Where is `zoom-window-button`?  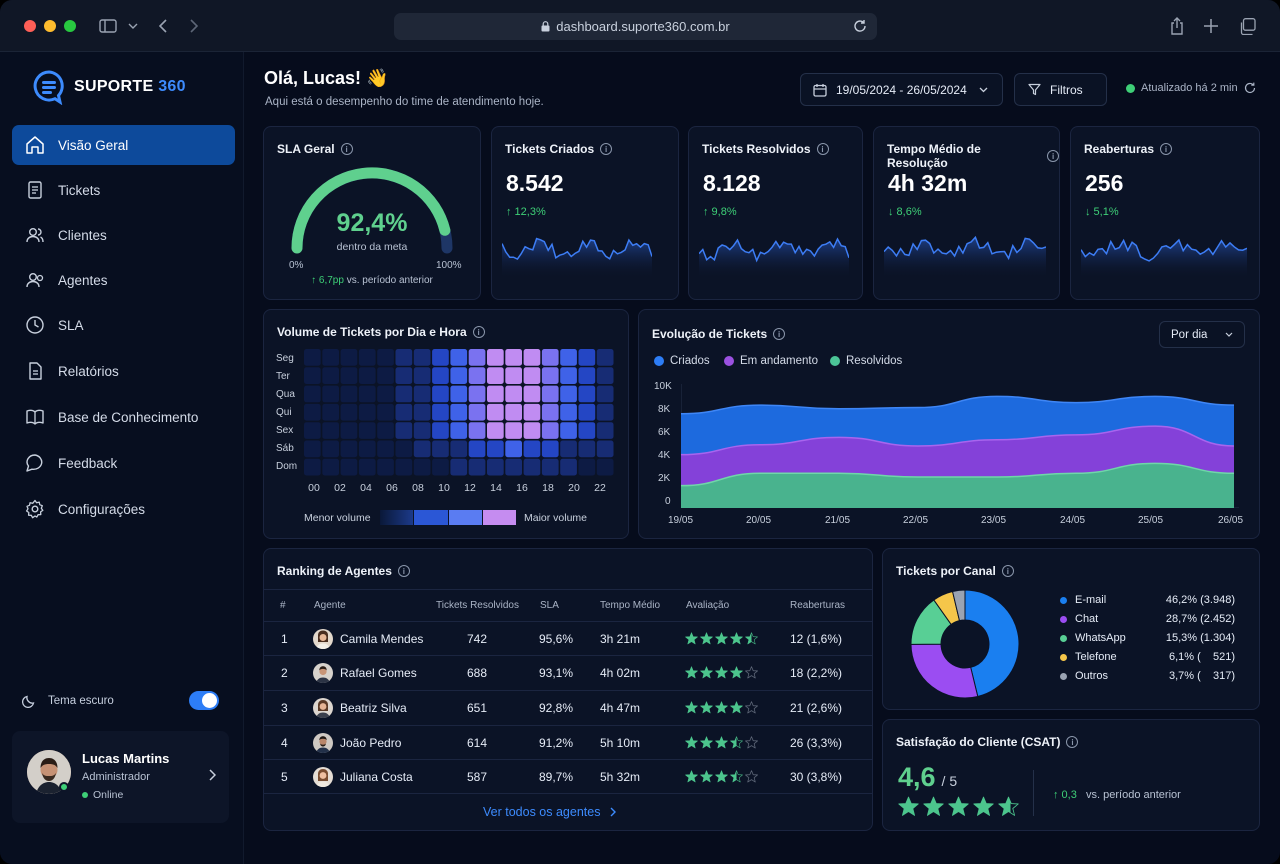
zoom-window-button is located at coordinates (70, 26).